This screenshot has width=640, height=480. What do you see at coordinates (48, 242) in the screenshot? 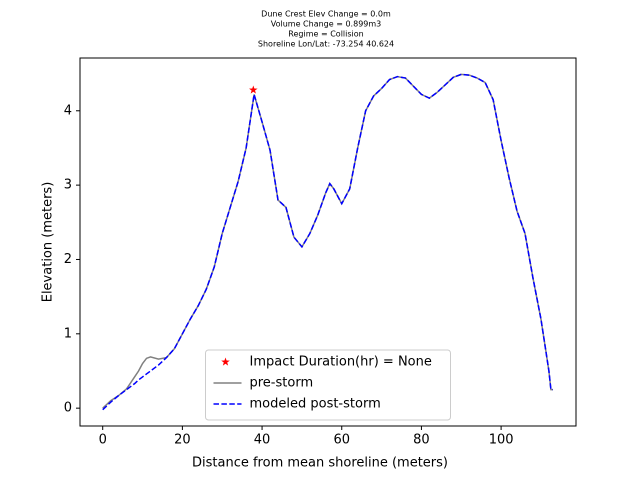
I see `y-axis-label: Elevation (meters)` at bounding box center [48, 242].